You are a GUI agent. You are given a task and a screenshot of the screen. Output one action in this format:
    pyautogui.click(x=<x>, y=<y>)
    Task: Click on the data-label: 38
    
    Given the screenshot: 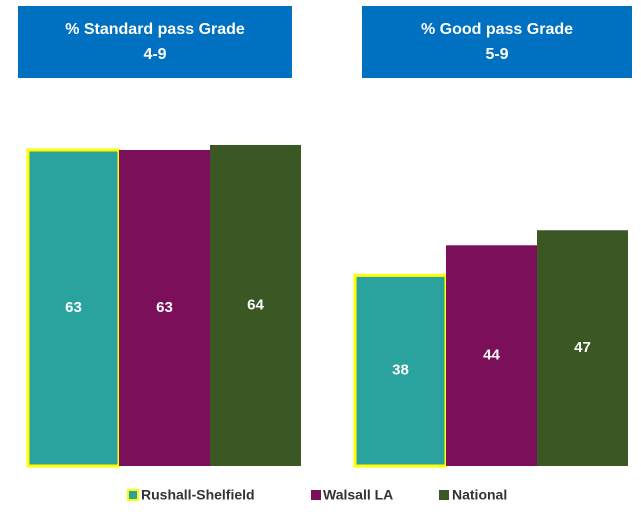 What is the action you would take?
    pyautogui.click(x=400, y=370)
    